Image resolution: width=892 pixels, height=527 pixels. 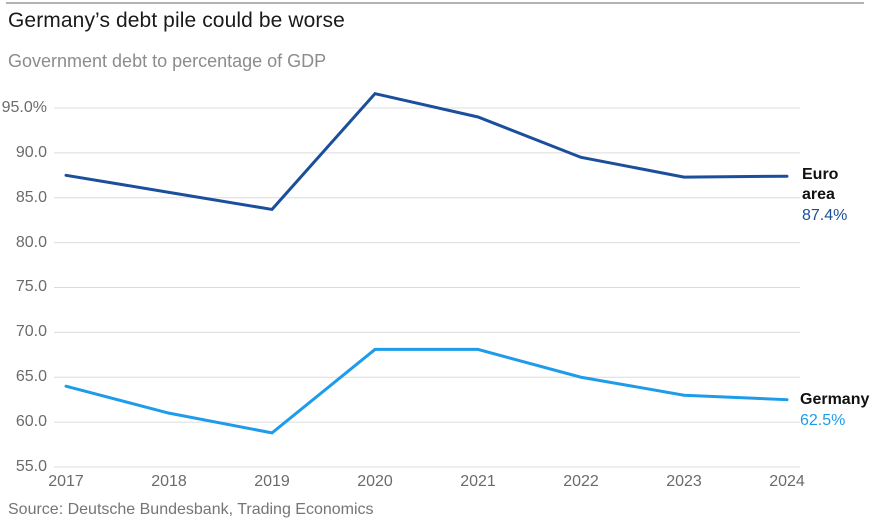 What do you see at coordinates (31, 466) in the screenshot?
I see `y-tick-label: 55.0` at bounding box center [31, 466].